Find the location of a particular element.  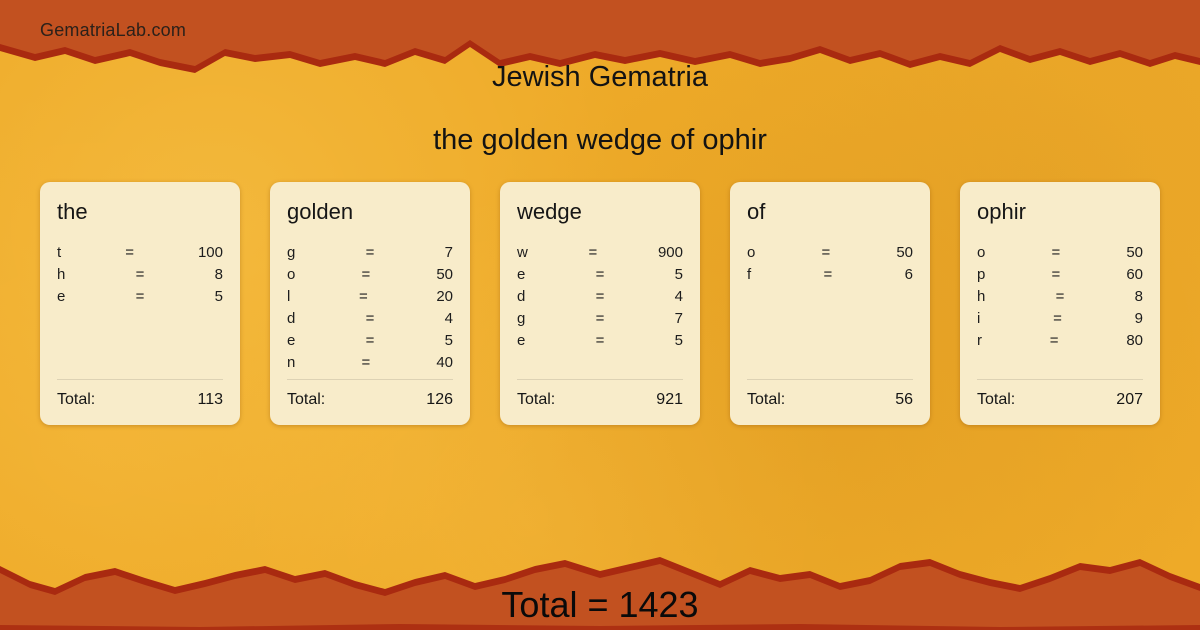

letter-row: l = 20 is located at coordinates (370, 296).